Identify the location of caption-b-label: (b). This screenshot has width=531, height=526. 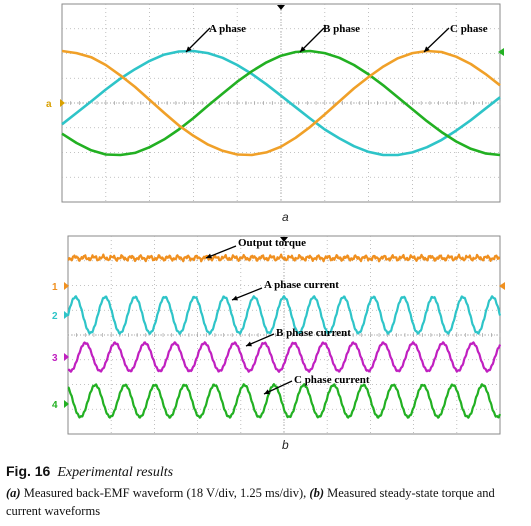
(316, 493).